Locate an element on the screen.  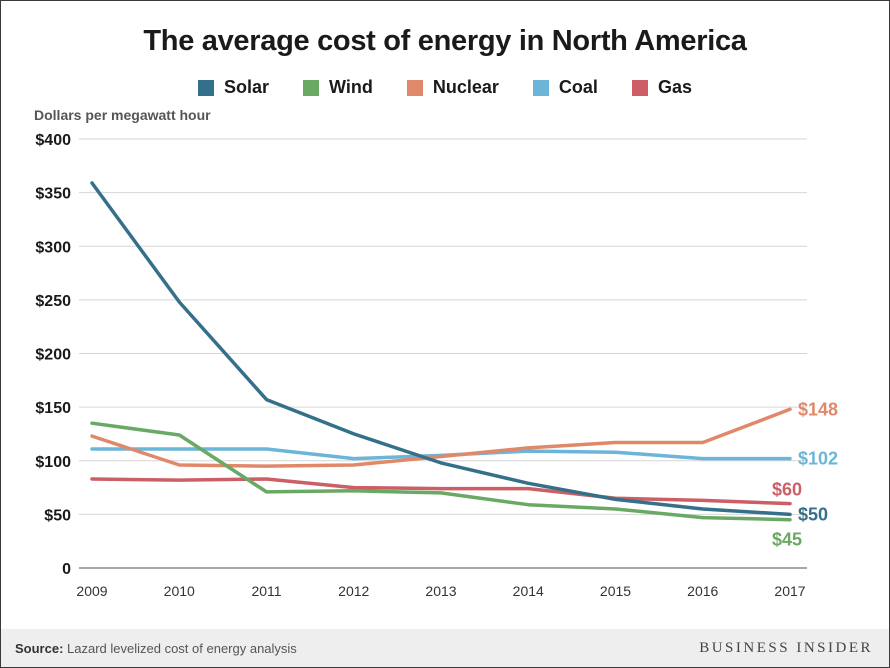
y-tick-label: $50 is located at coordinates (57, 515).